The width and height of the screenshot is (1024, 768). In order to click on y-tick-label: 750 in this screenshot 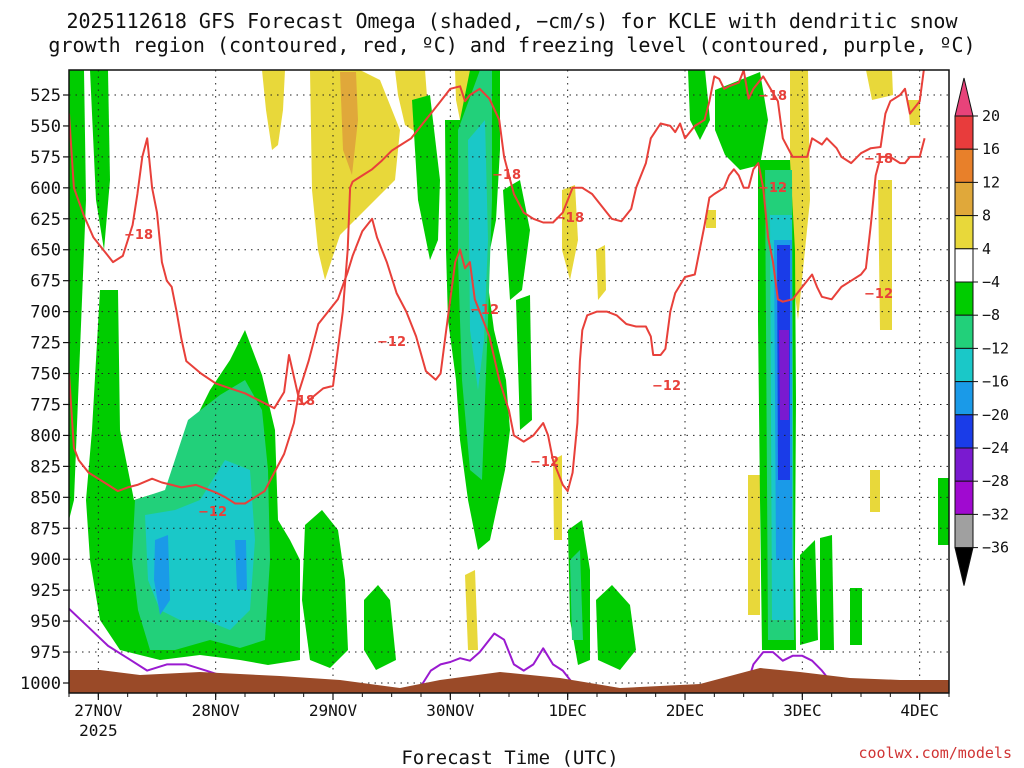, I will do `click(45, 375)`.